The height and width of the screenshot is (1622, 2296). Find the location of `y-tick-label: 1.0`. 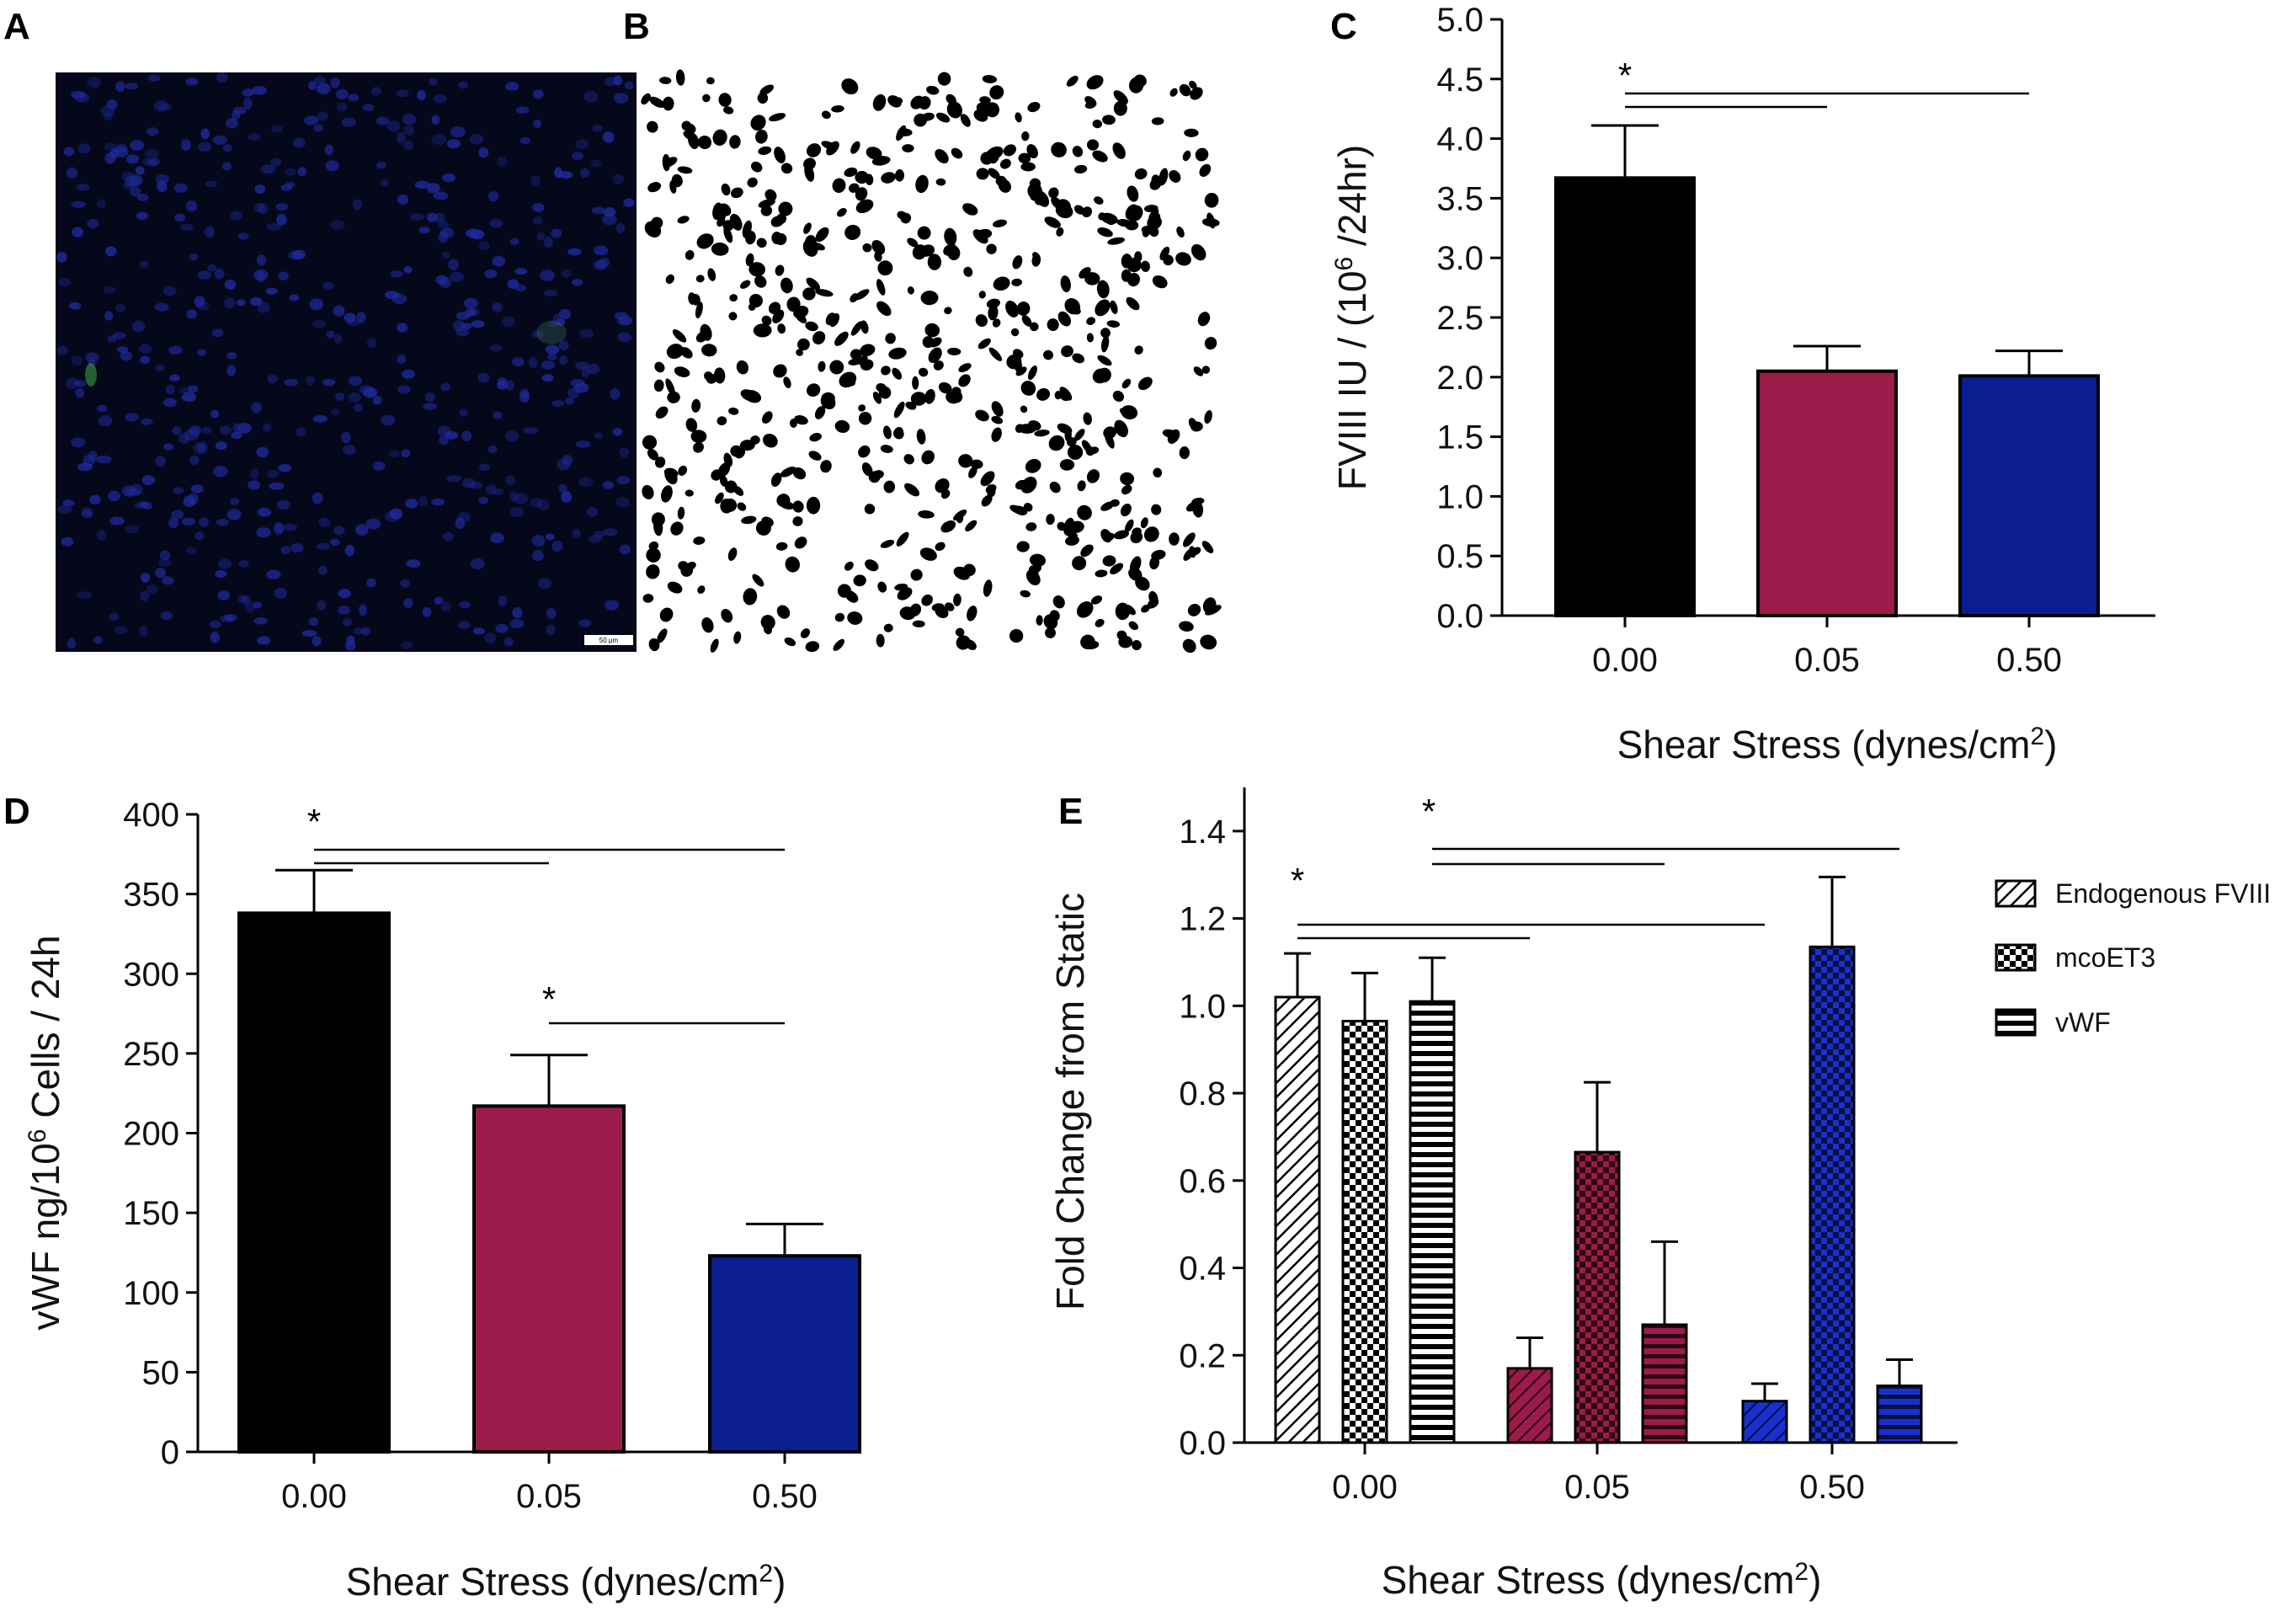

y-tick-label: 1.0 is located at coordinates (1202, 1006).